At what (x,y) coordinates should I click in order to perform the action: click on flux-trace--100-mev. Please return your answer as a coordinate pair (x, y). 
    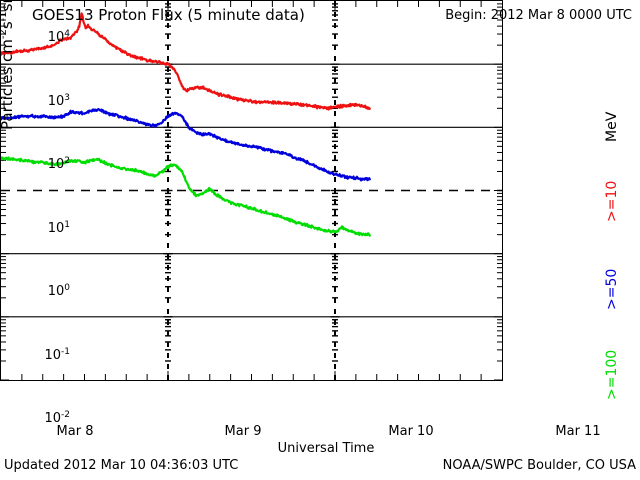
    Looking at the image, I should click on (186, 196).